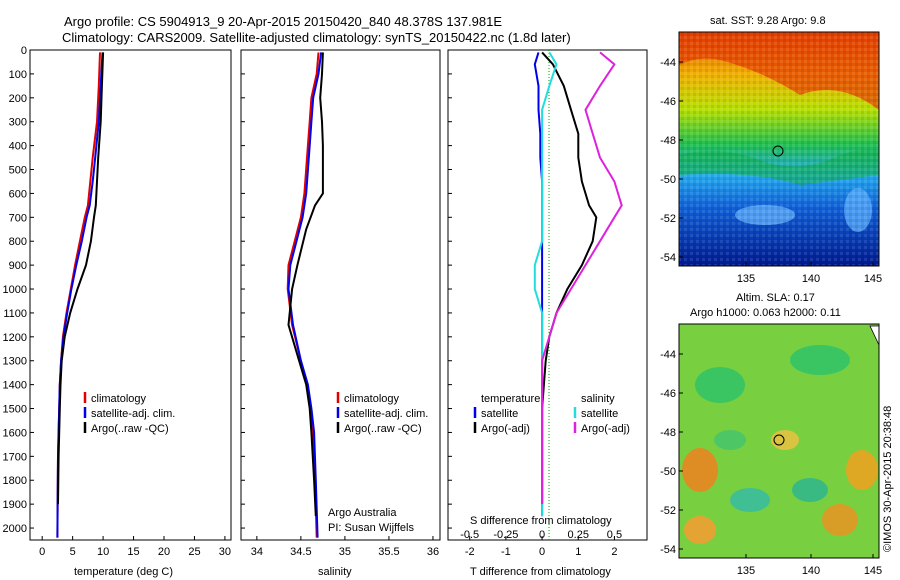  I want to click on annotation-line2: PI: Susan Wijffels, so click(371, 528).